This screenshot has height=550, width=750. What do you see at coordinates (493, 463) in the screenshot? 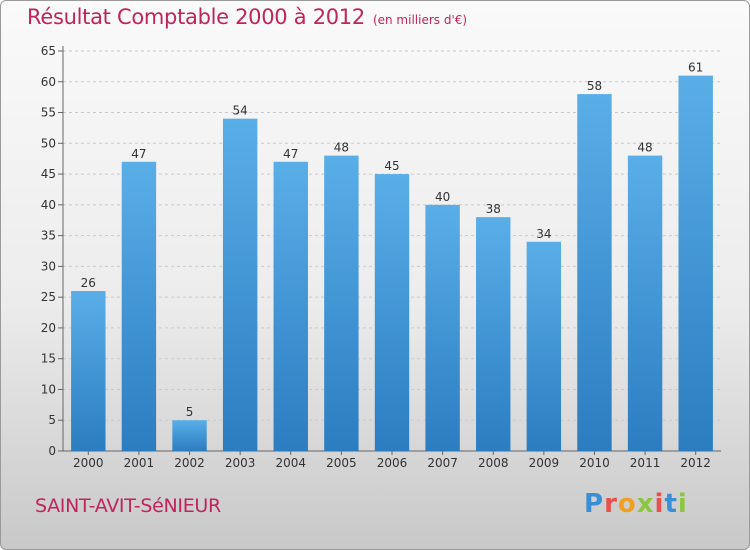
I see `x-tick-label: 2008` at bounding box center [493, 463].